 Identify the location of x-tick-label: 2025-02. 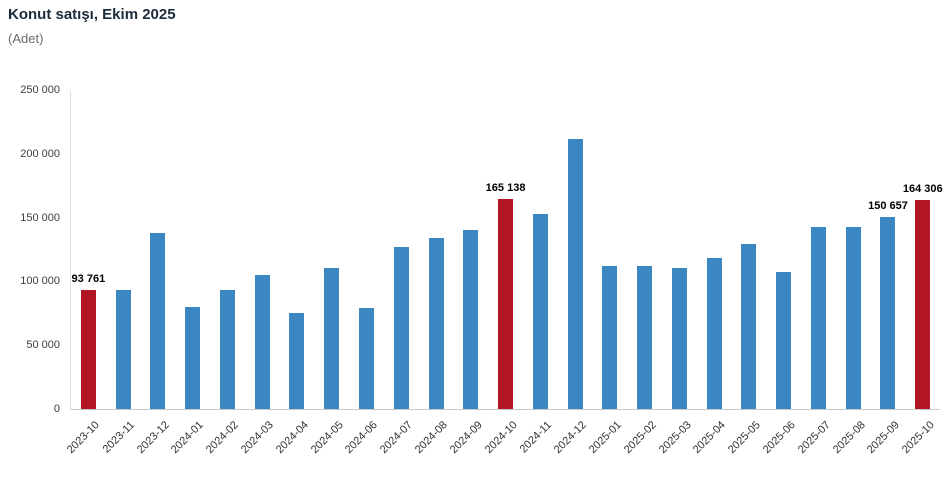
(640, 438).